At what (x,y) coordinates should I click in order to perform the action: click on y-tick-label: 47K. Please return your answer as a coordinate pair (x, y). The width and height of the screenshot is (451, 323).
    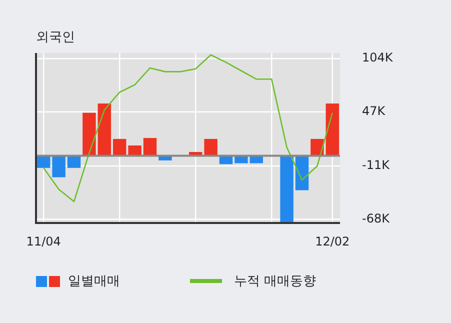
    Looking at the image, I should click on (374, 111).